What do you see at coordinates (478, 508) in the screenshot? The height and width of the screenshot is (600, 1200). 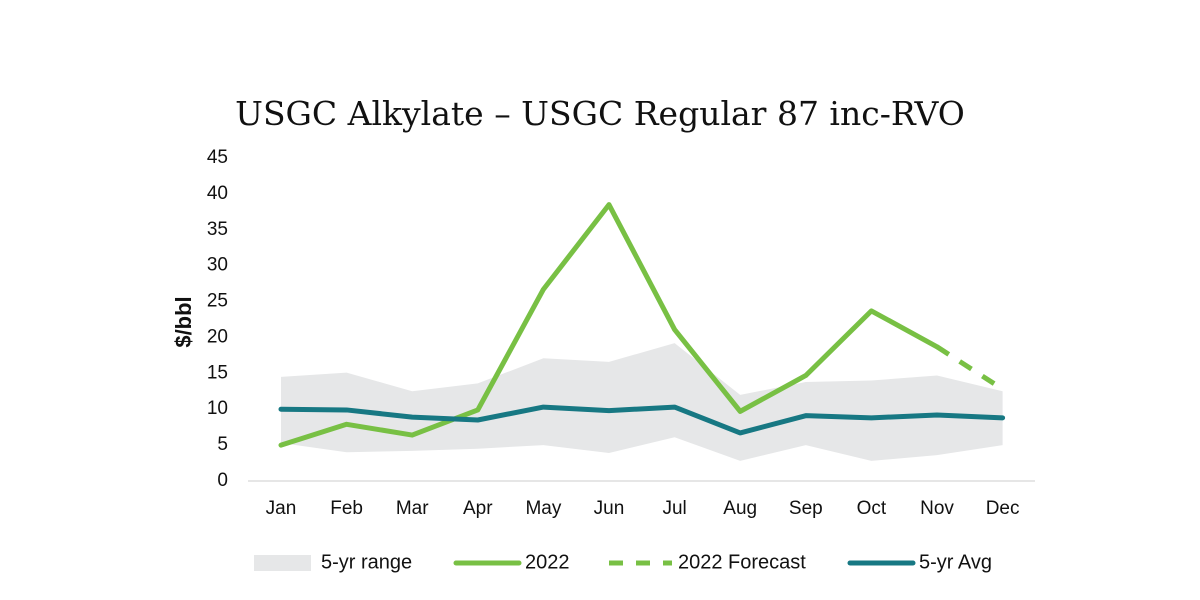 I see `x-tick-label: Apr` at bounding box center [478, 508].